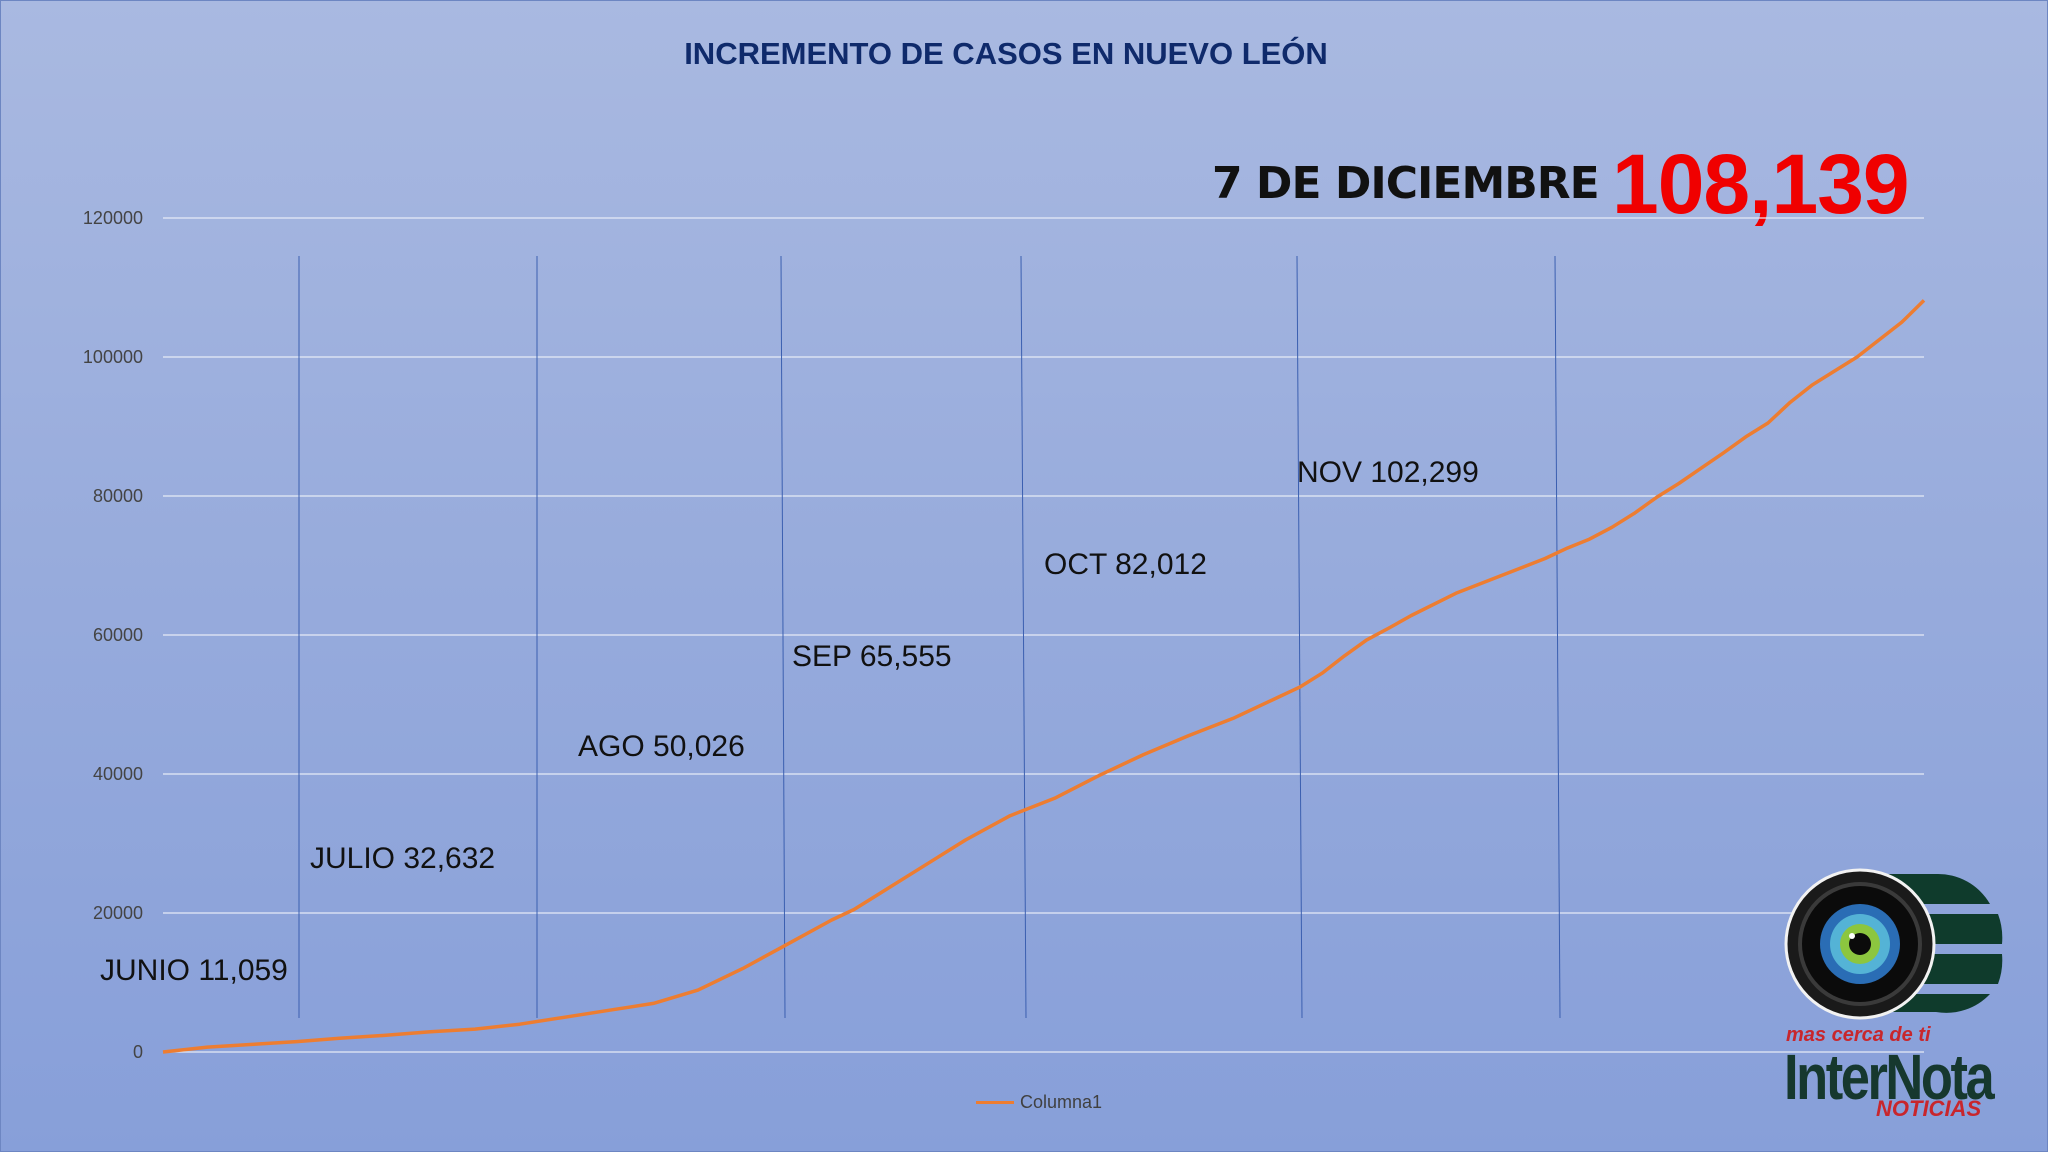  Describe the element at coordinates (118, 913) in the screenshot. I see `y-tick-label: 20000` at that location.